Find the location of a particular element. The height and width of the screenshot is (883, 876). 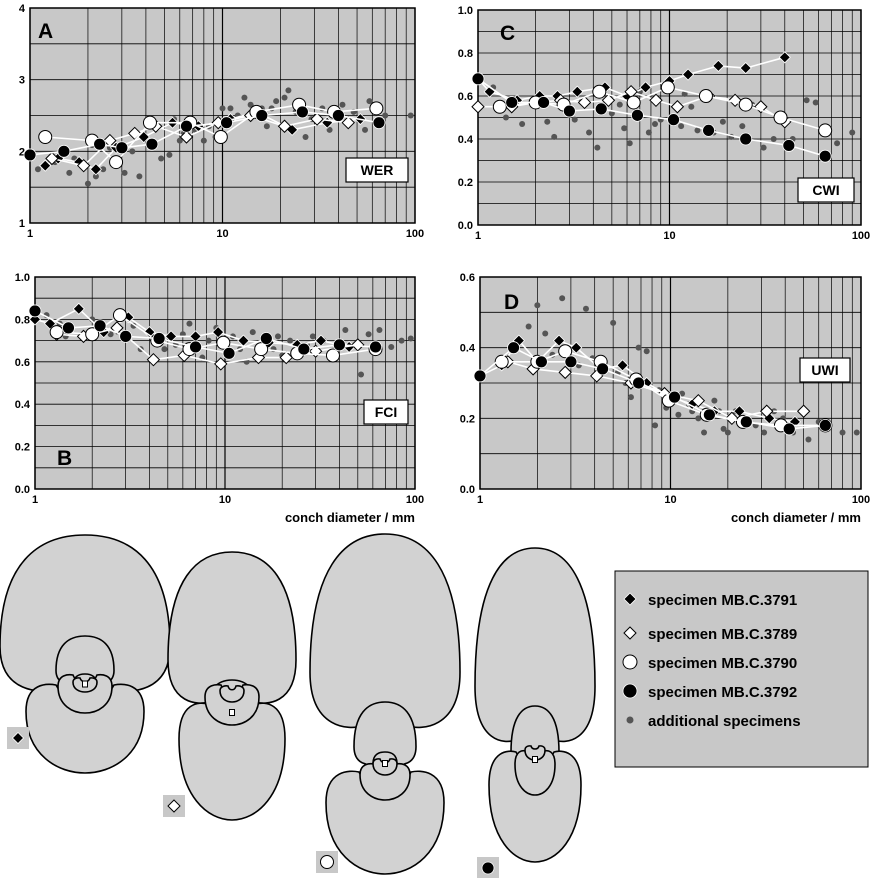

legend-marker-diamond-black-icon is located at coordinates (630, 599).